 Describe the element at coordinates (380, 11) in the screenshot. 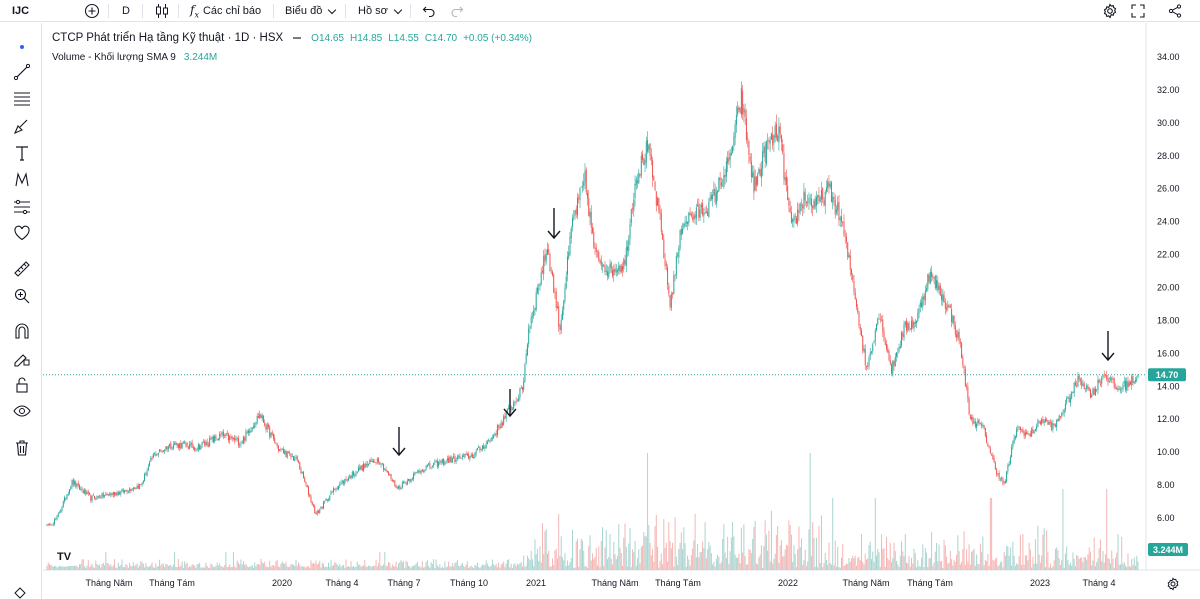

I see `profile-button: Hồ sơ` at that location.